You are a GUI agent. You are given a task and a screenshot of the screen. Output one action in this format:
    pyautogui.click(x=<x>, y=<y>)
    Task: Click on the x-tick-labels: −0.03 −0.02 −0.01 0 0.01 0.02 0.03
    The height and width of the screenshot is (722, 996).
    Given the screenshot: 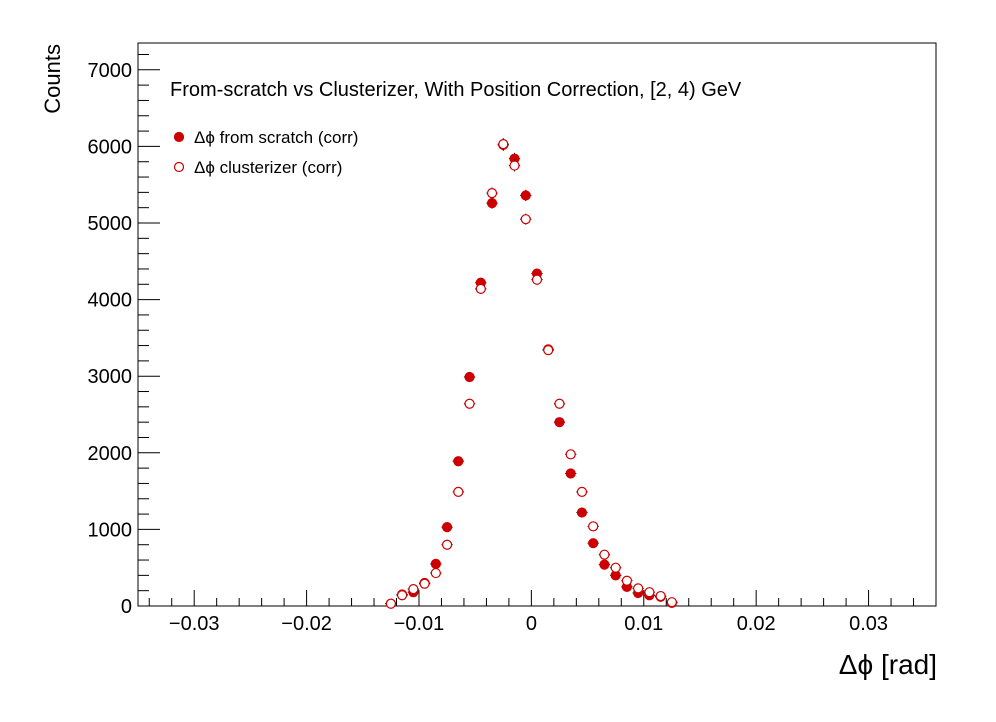 What is the action you would take?
    pyautogui.click(x=528, y=624)
    